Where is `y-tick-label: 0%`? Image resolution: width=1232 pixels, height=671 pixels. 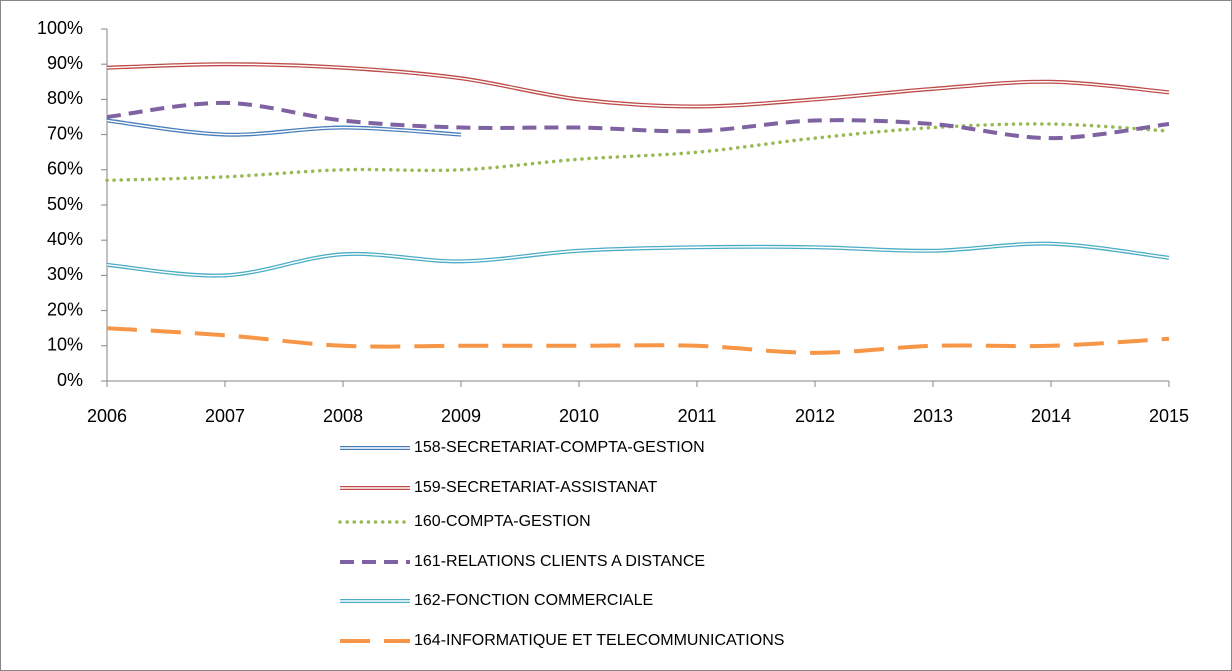 y-tick-label: 0% is located at coordinates (70, 380).